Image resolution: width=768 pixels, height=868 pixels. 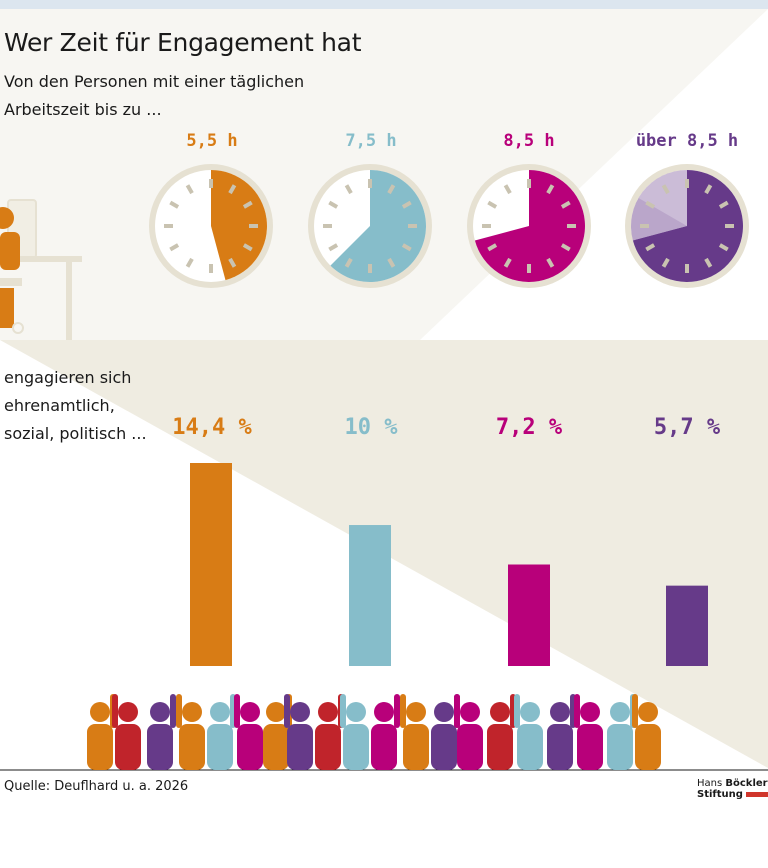 I want to click on value-label-2: 10 %, so click(x=371, y=427).